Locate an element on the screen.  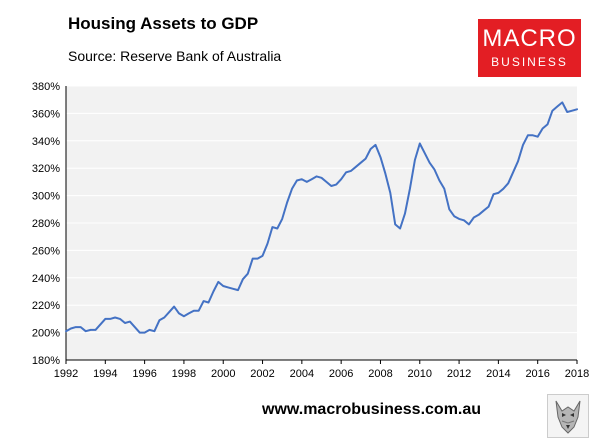
y-tick-label: 320% is located at coordinates (46, 169).